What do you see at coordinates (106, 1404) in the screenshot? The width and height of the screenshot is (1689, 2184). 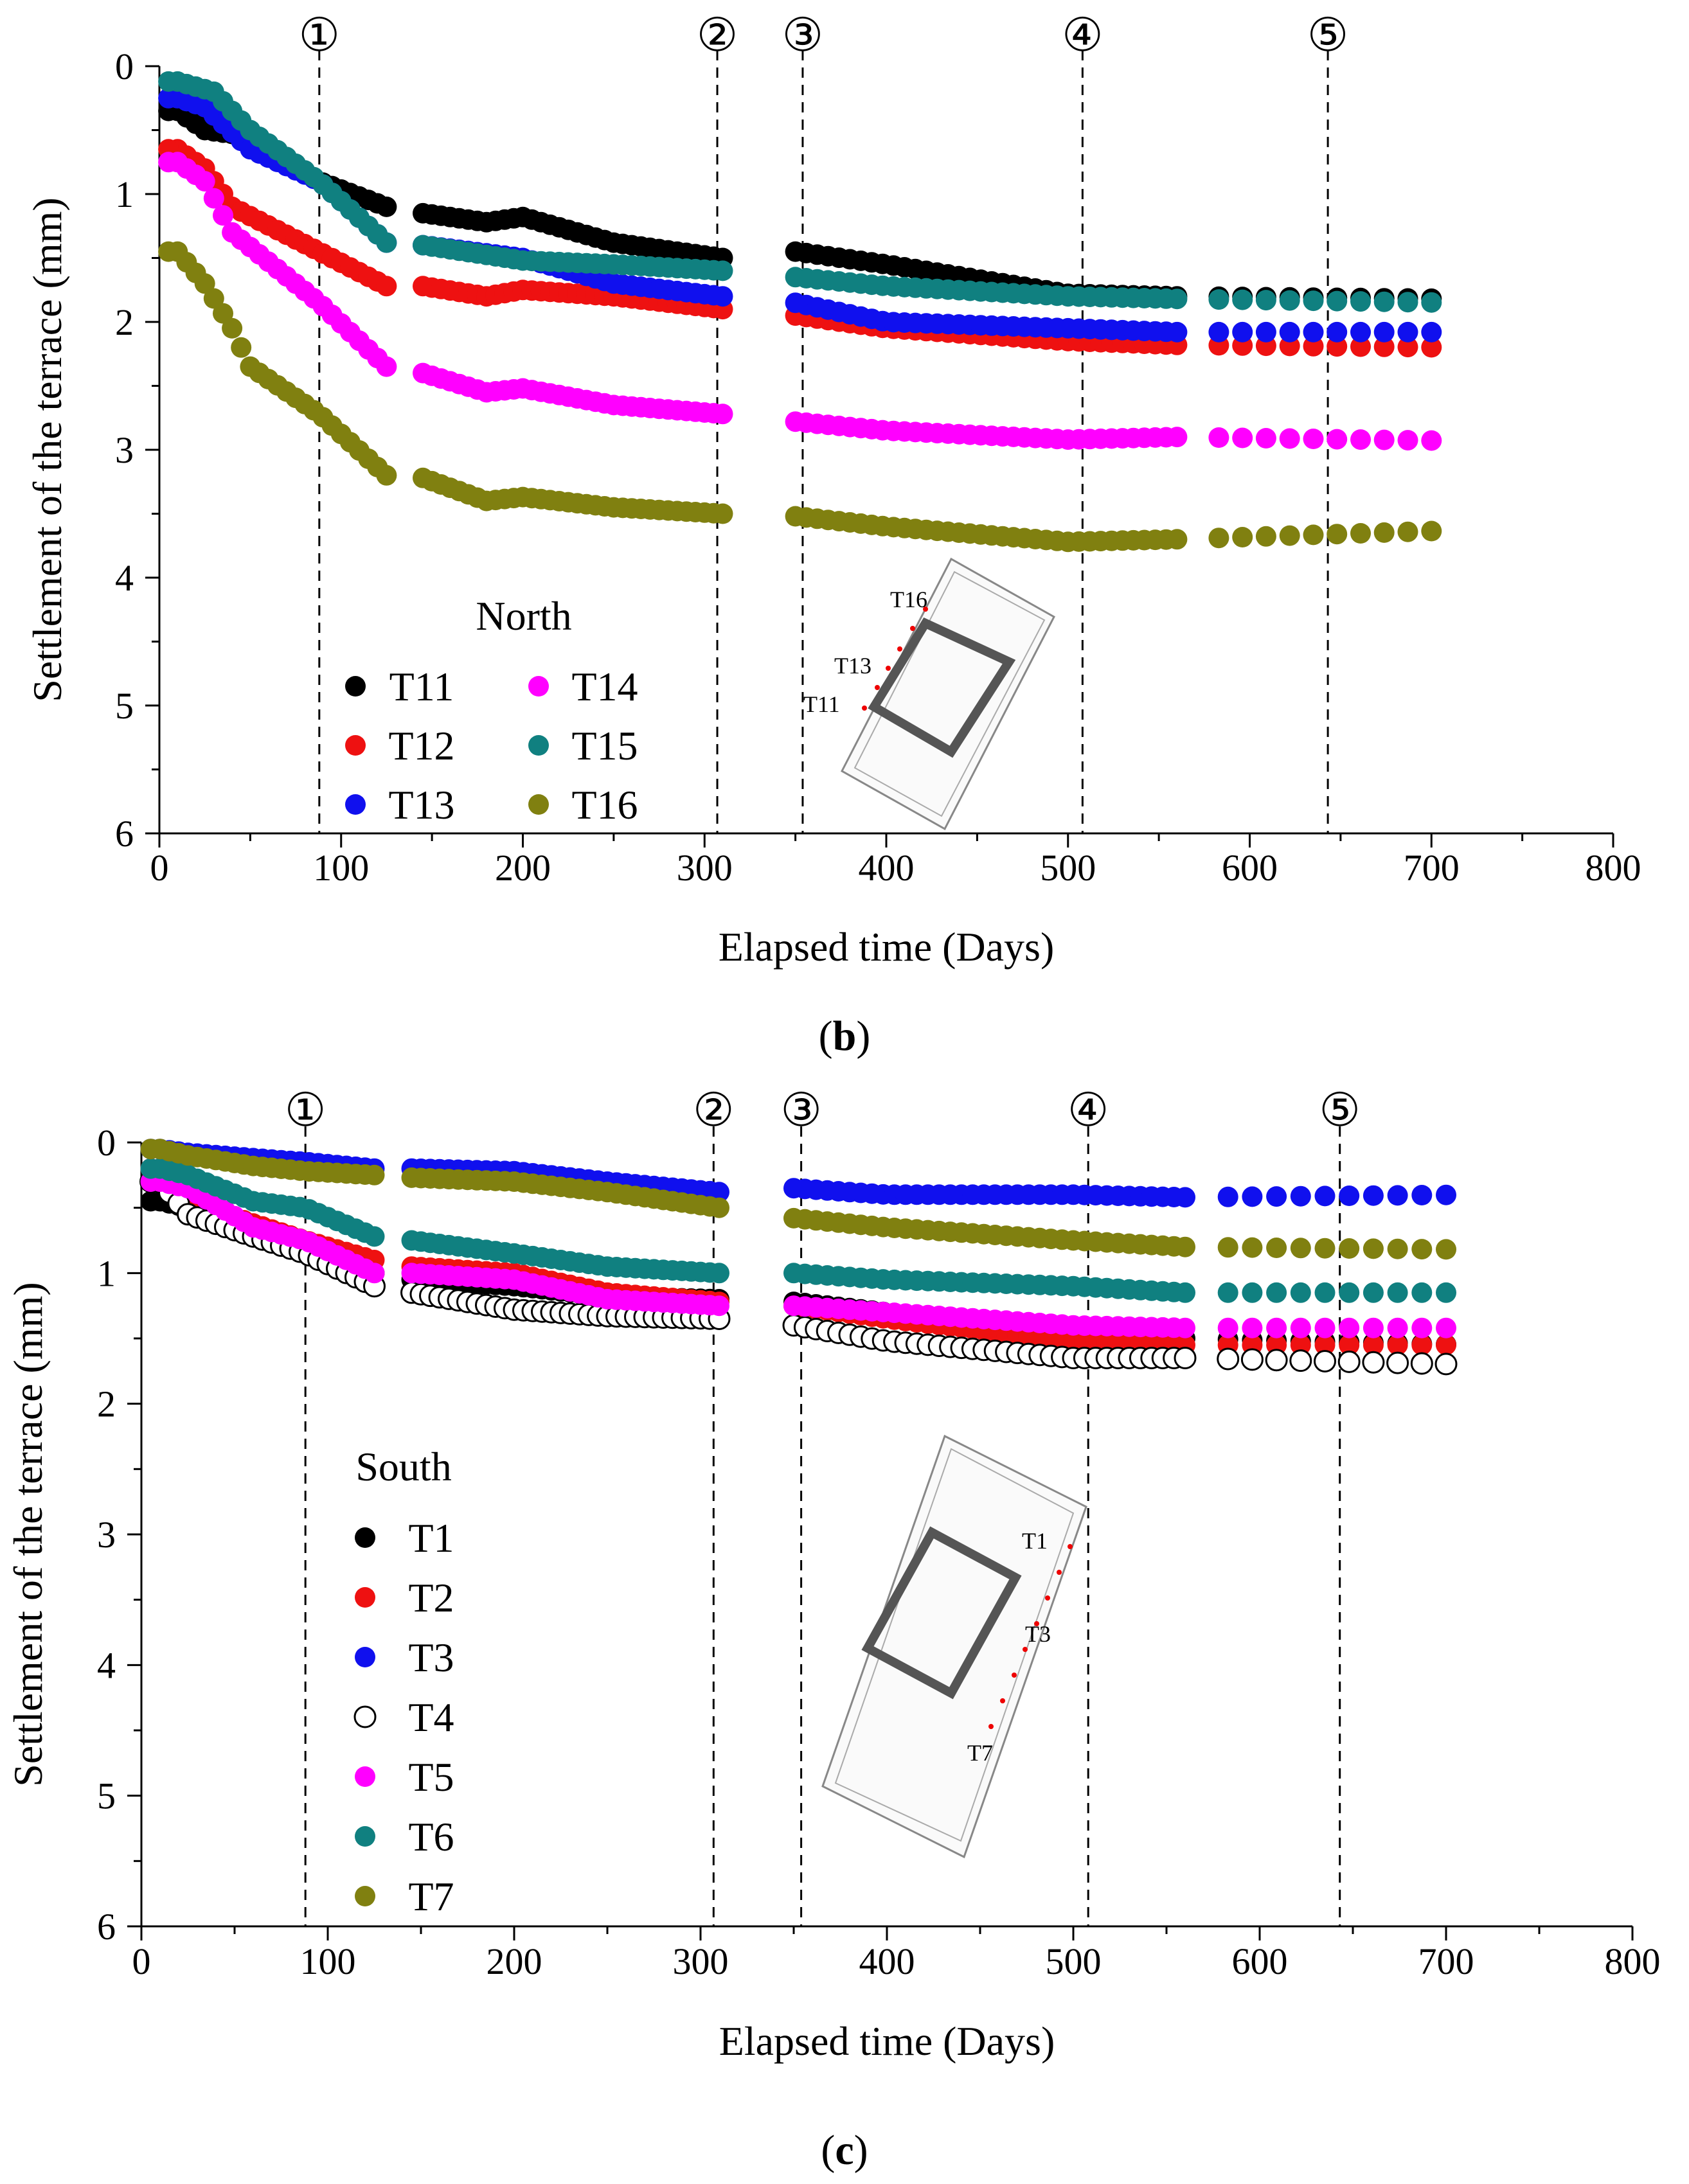 I see `y-tick-label: 2` at bounding box center [106, 1404].